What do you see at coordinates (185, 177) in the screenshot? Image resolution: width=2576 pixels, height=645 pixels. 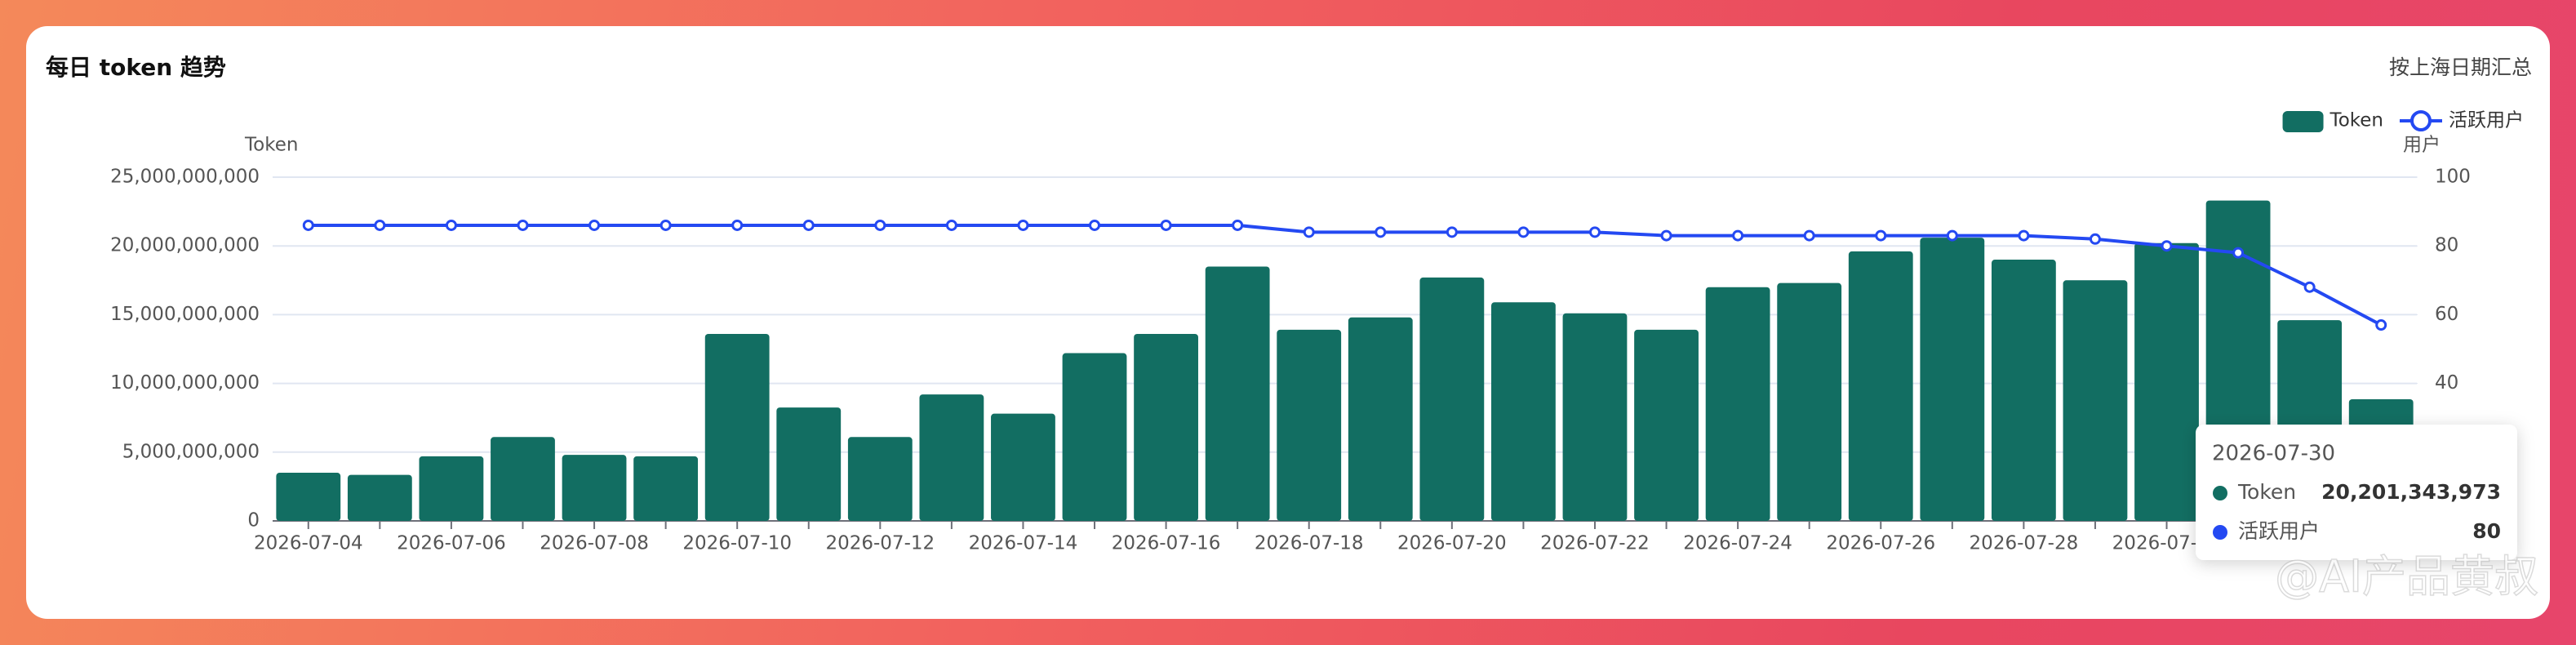 I see `y-tick-label: 25,000,000,000` at bounding box center [185, 177].